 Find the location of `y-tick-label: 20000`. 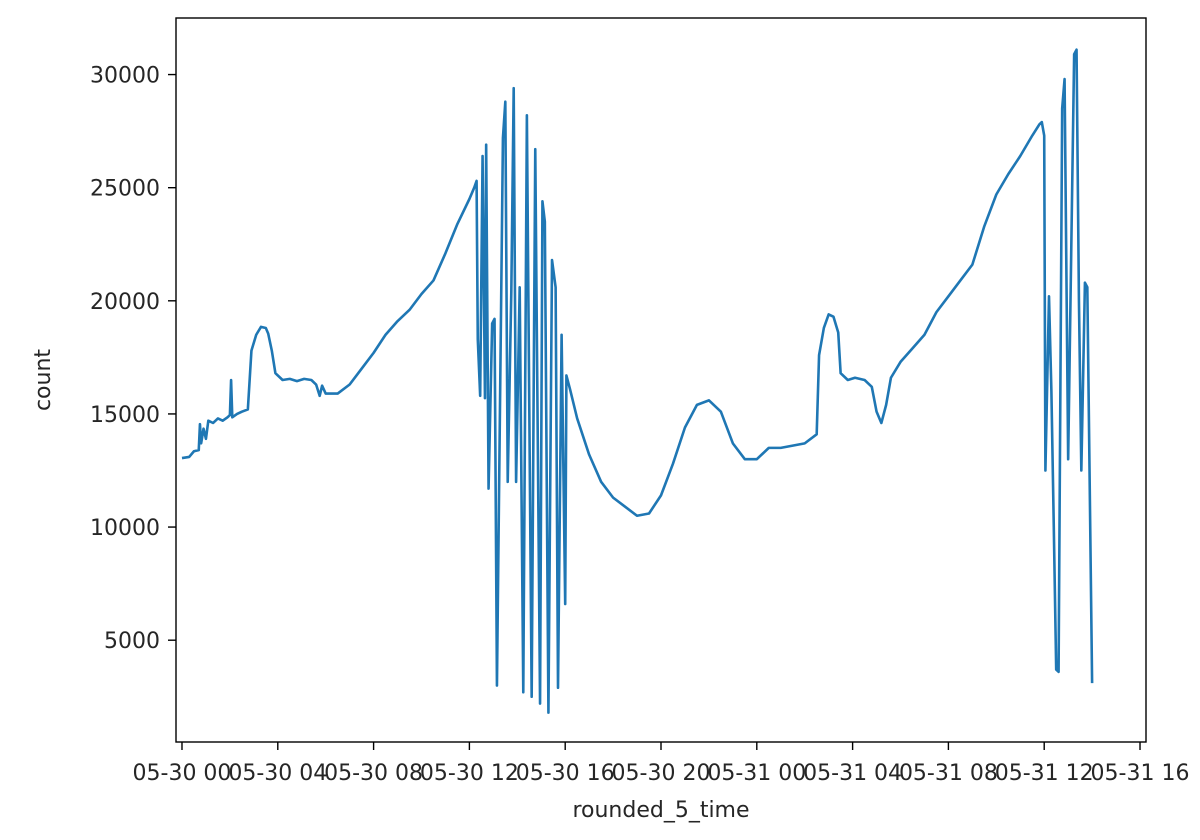

y-tick-label: 20000 is located at coordinates (125, 302).